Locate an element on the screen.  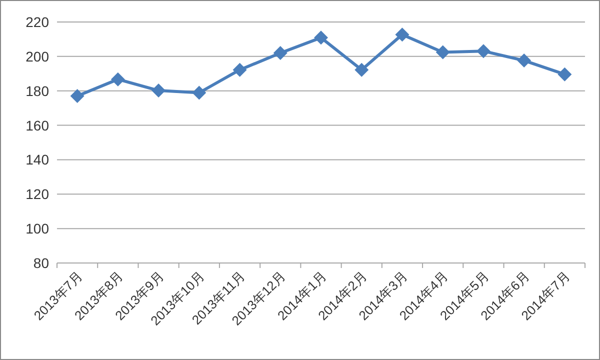
y-tick-label: 80 is located at coordinates (41, 263).